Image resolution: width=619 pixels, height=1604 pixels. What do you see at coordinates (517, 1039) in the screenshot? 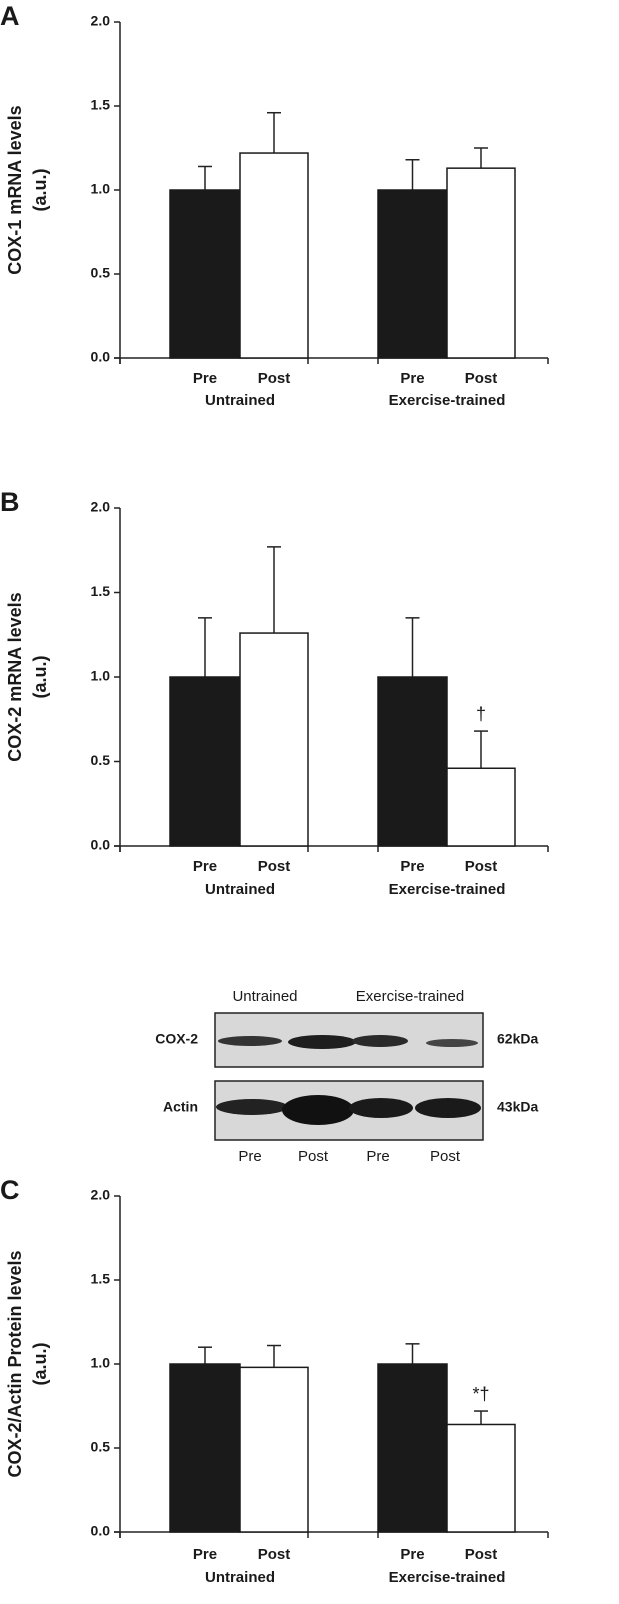
I see `blot-size-label: 62kDa` at bounding box center [517, 1039].